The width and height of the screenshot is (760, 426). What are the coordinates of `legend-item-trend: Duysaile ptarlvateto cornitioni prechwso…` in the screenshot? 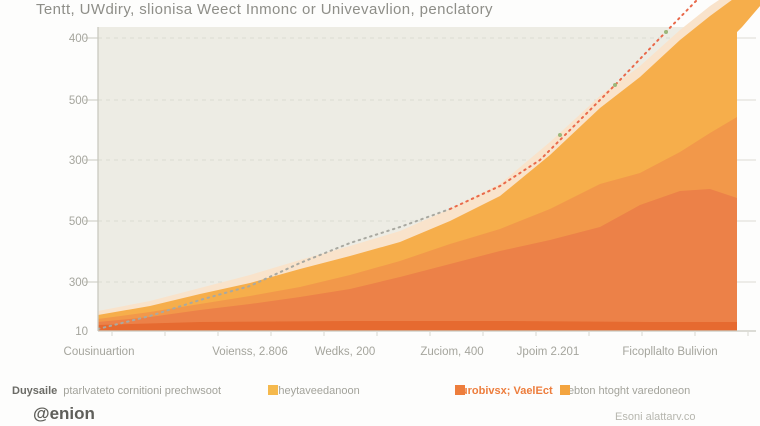 It's located at (116, 391).